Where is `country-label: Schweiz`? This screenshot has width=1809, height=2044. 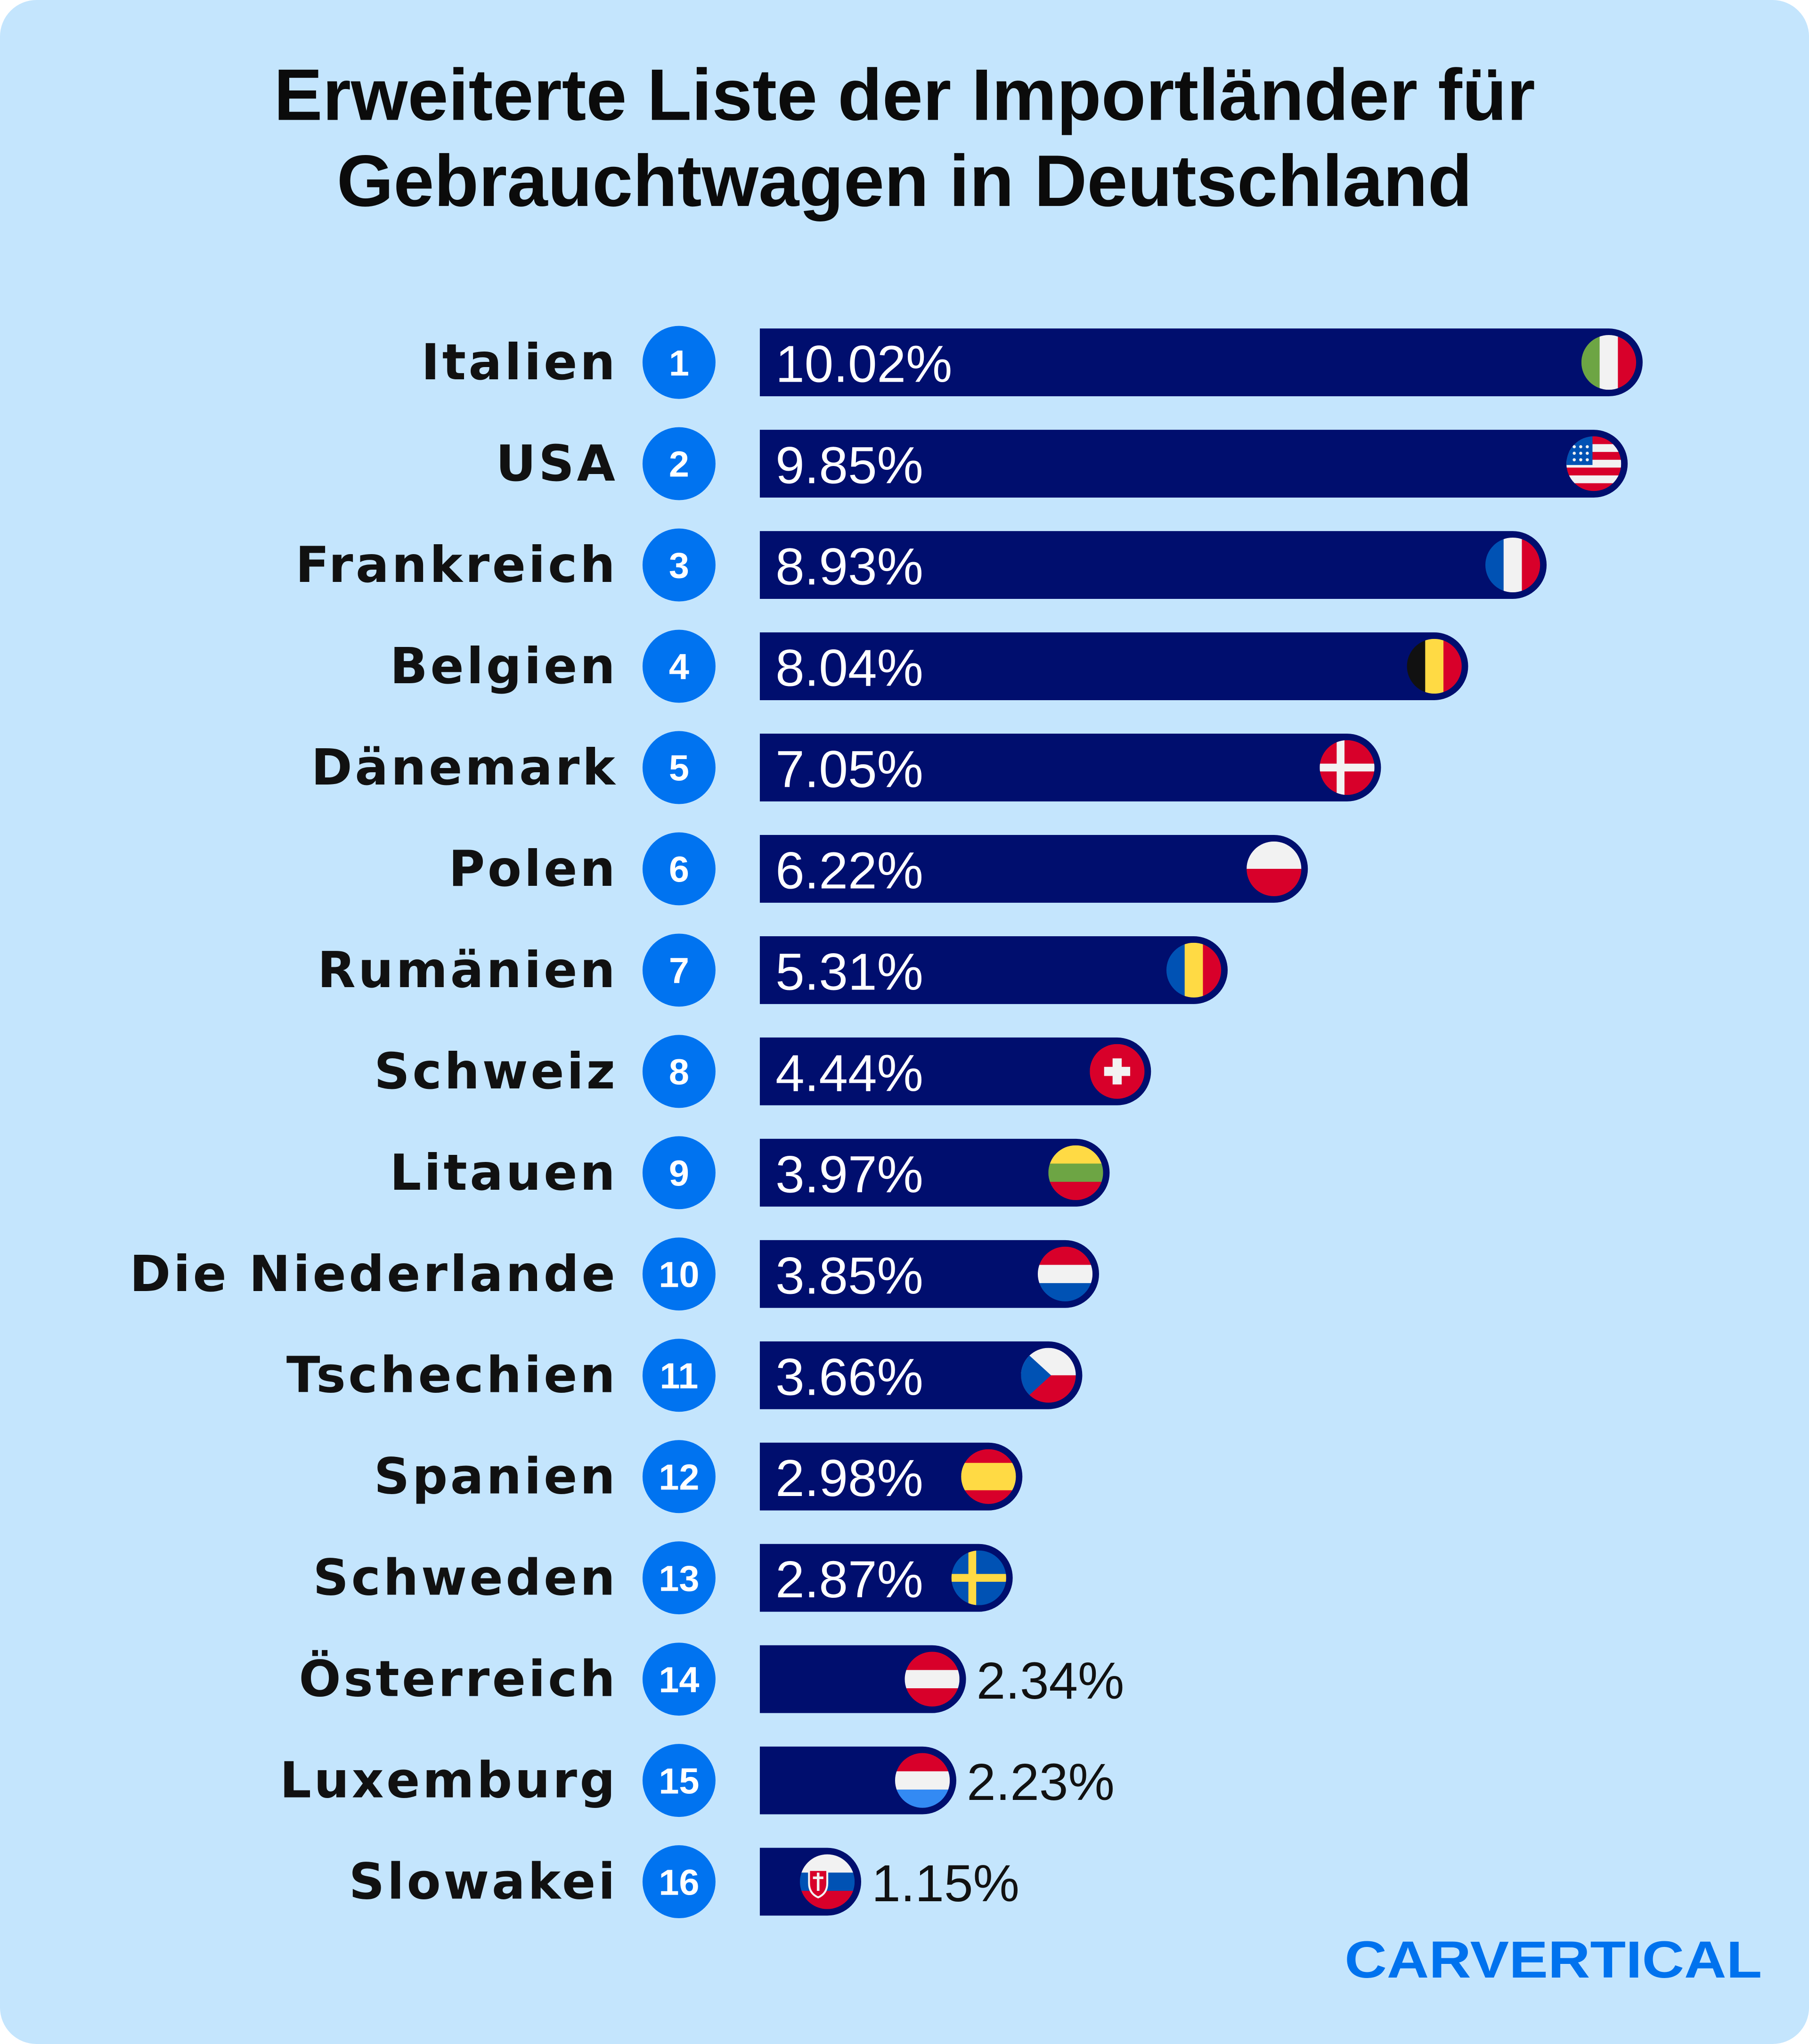
country-label: Schweiz is located at coordinates (496, 1071).